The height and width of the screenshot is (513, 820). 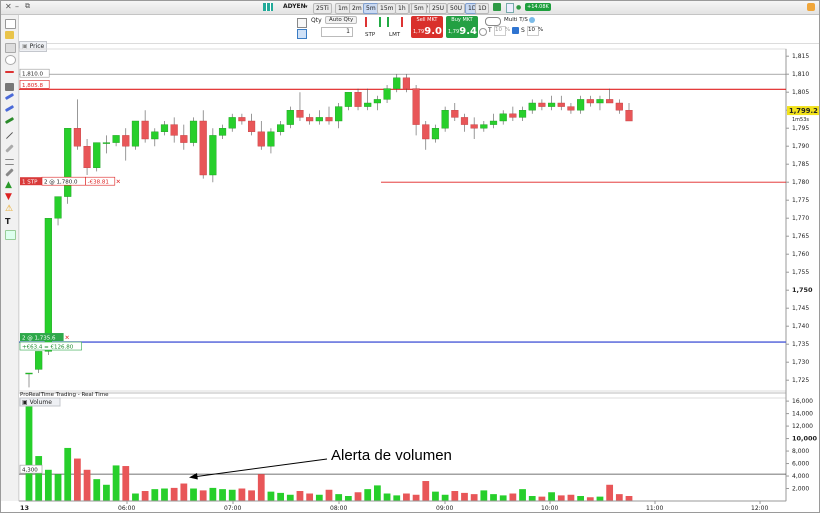 What do you see at coordinates (8, 197) in the screenshot?
I see `down-arrow-icon: ▼` at bounding box center [8, 197].